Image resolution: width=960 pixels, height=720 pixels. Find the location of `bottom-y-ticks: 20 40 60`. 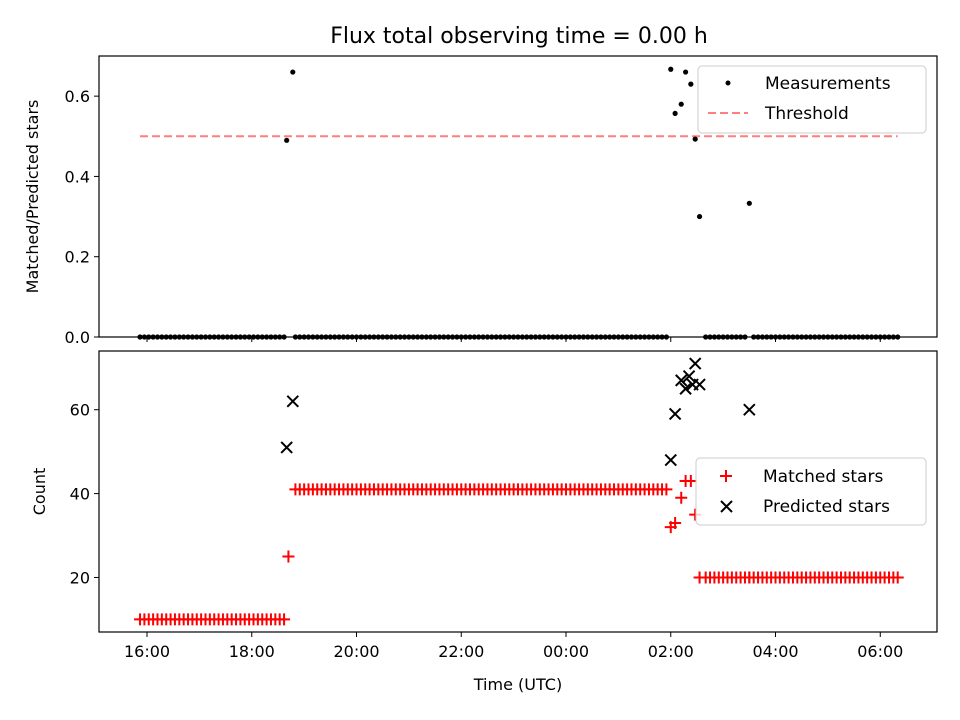

bottom-y-ticks: 20 40 60 is located at coordinates (84, 494).